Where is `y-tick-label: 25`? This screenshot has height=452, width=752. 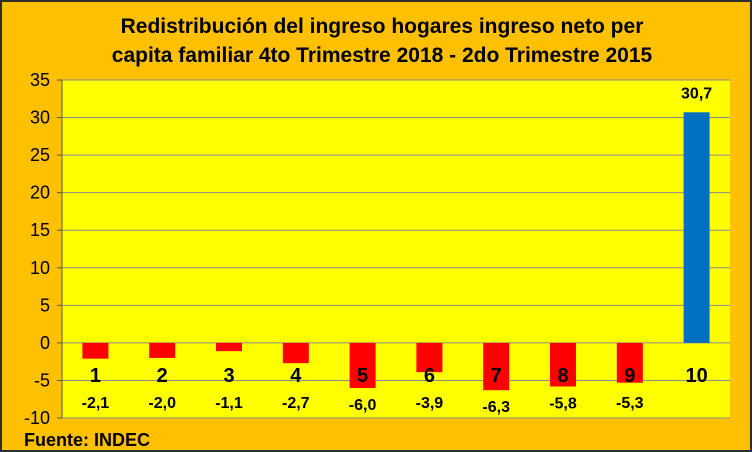
y-tick-label: 25 is located at coordinates (40, 155).